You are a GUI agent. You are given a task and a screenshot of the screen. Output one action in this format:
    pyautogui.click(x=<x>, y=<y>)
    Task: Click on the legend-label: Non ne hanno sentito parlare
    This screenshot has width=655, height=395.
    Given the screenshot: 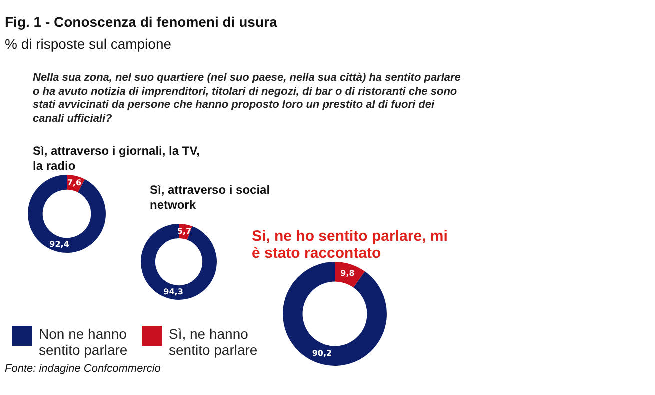 What is the action you would take?
    pyautogui.click(x=84, y=342)
    